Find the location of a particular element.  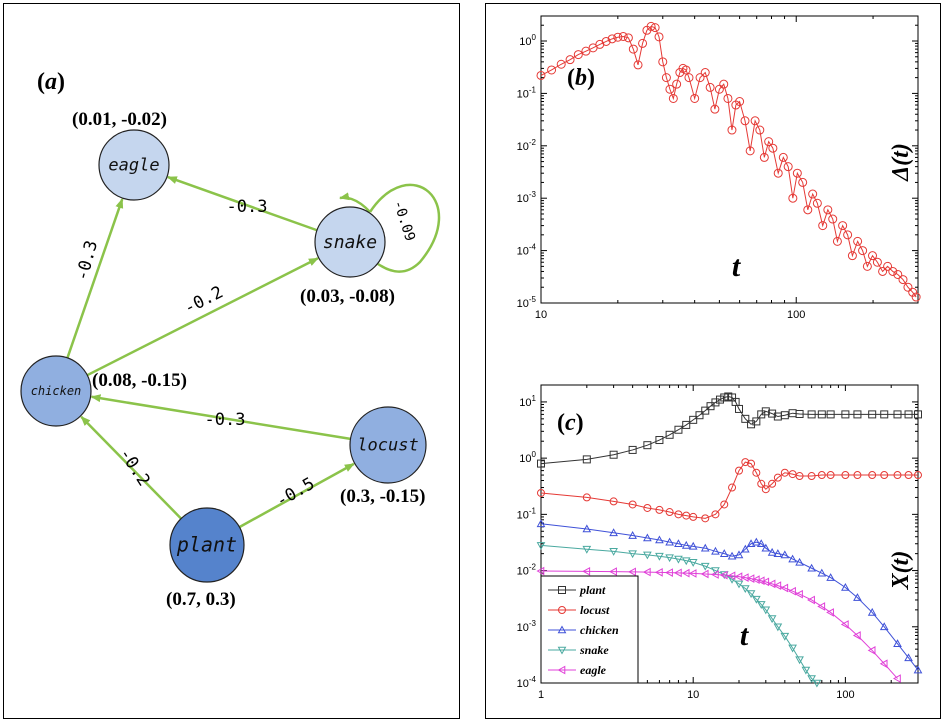

legend-label-snake: snake is located at coordinates (594, 650).